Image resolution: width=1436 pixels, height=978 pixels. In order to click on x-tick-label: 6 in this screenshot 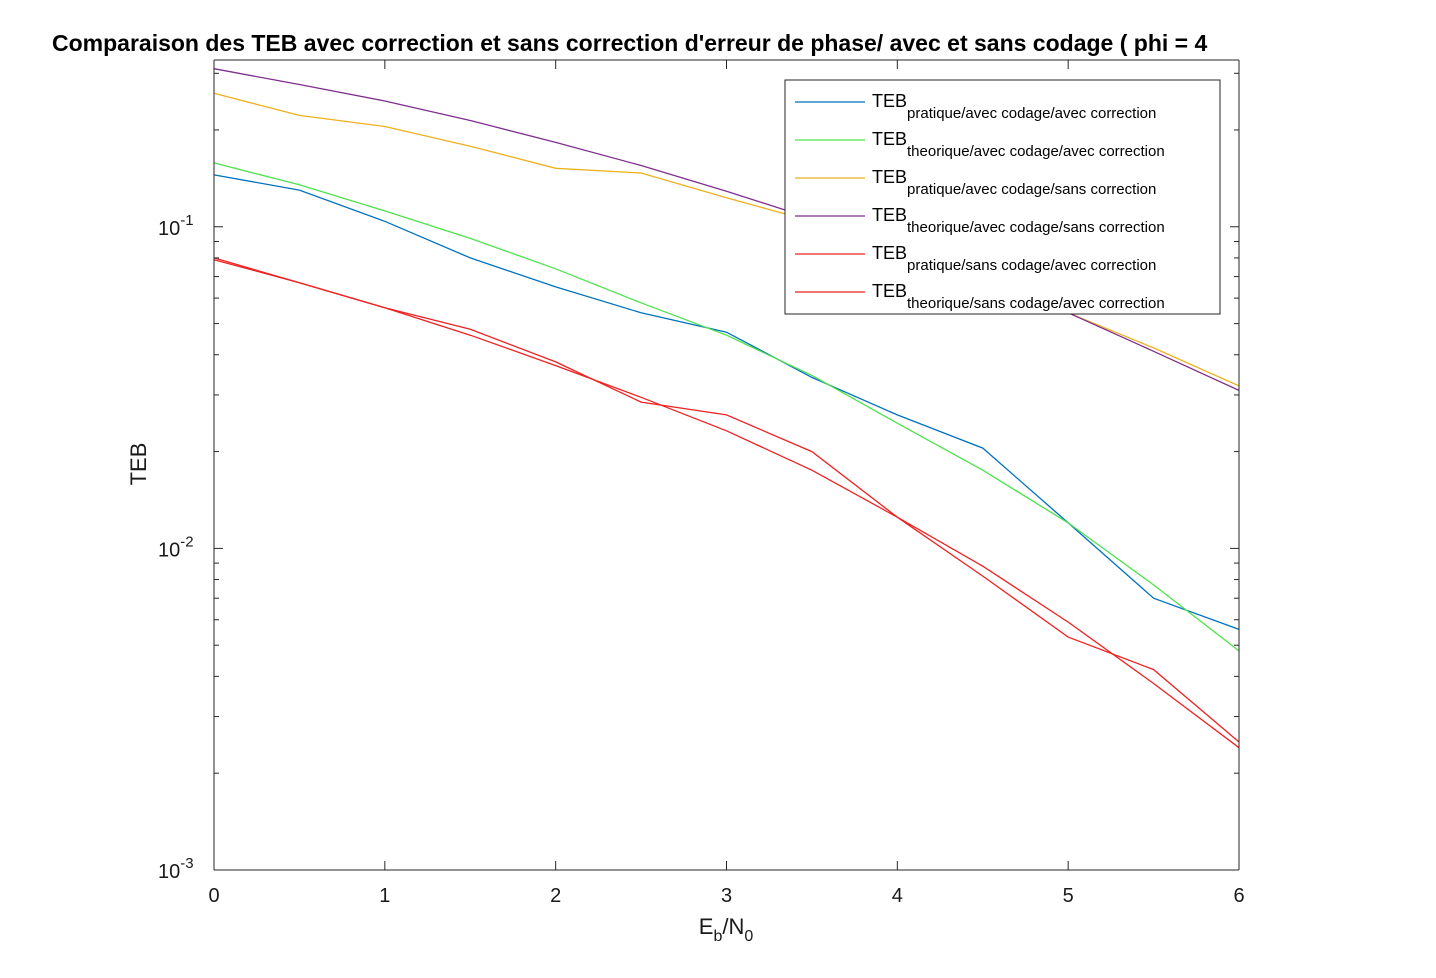, I will do `click(1238, 896)`.